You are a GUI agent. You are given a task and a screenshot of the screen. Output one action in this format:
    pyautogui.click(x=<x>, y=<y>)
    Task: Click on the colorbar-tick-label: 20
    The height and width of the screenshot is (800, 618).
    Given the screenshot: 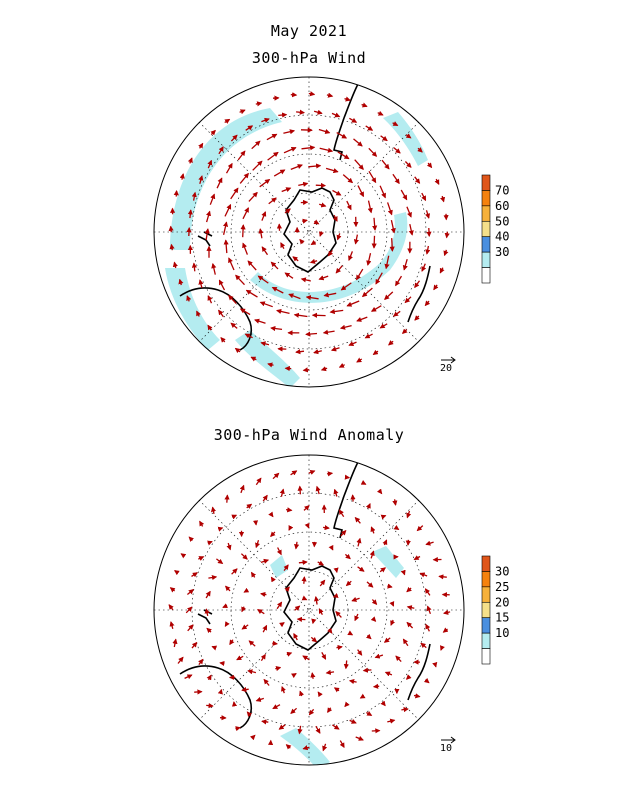 What is the action you would take?
    pyautogui.click(x=502, y=602)
    